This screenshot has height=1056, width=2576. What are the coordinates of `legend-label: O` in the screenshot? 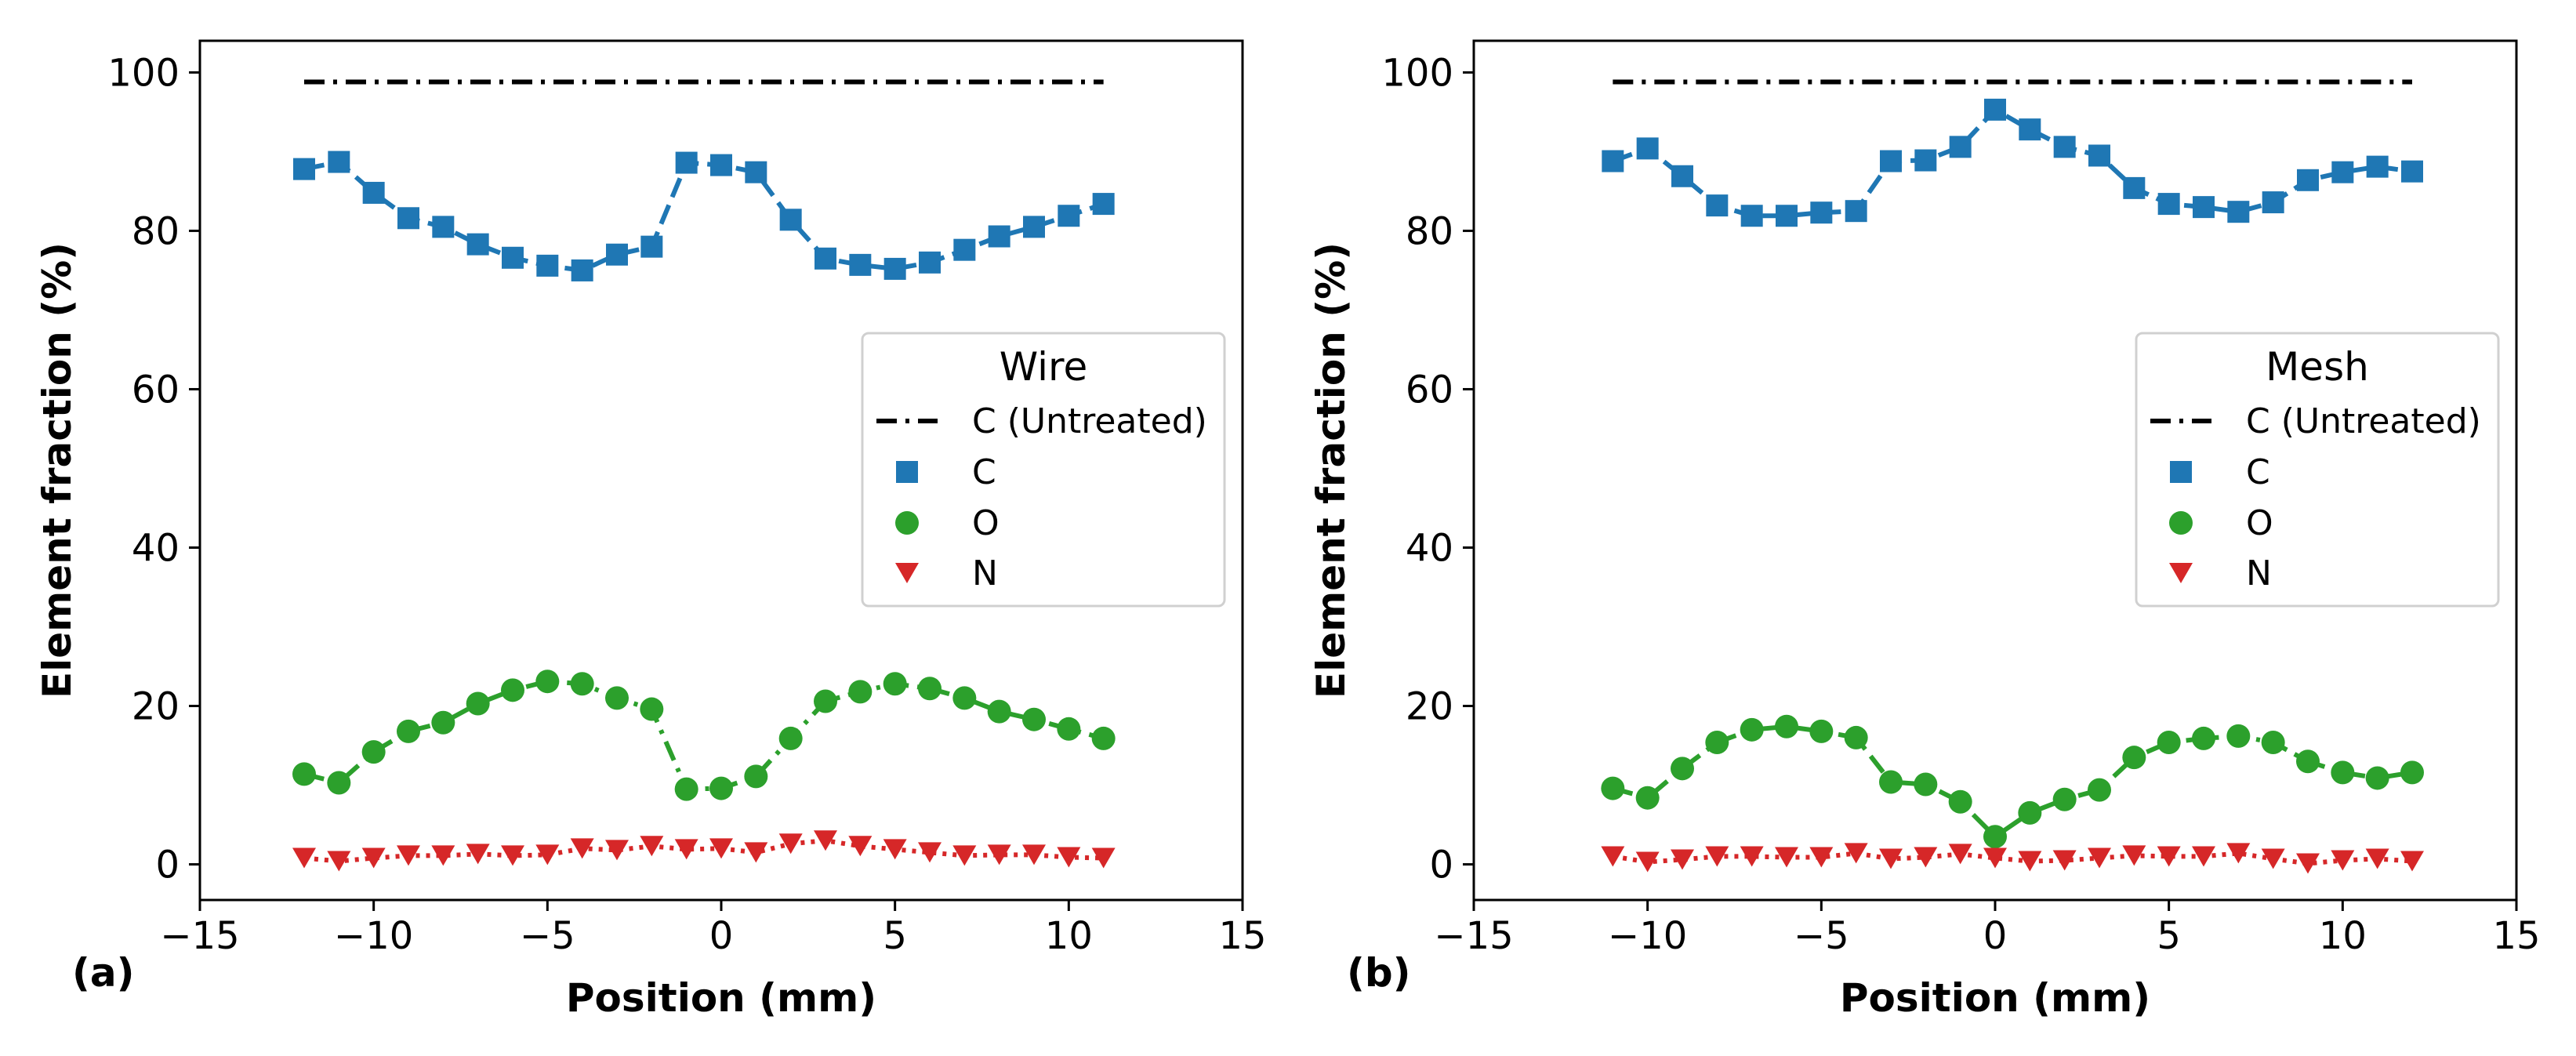 It's located at (2259, 523).